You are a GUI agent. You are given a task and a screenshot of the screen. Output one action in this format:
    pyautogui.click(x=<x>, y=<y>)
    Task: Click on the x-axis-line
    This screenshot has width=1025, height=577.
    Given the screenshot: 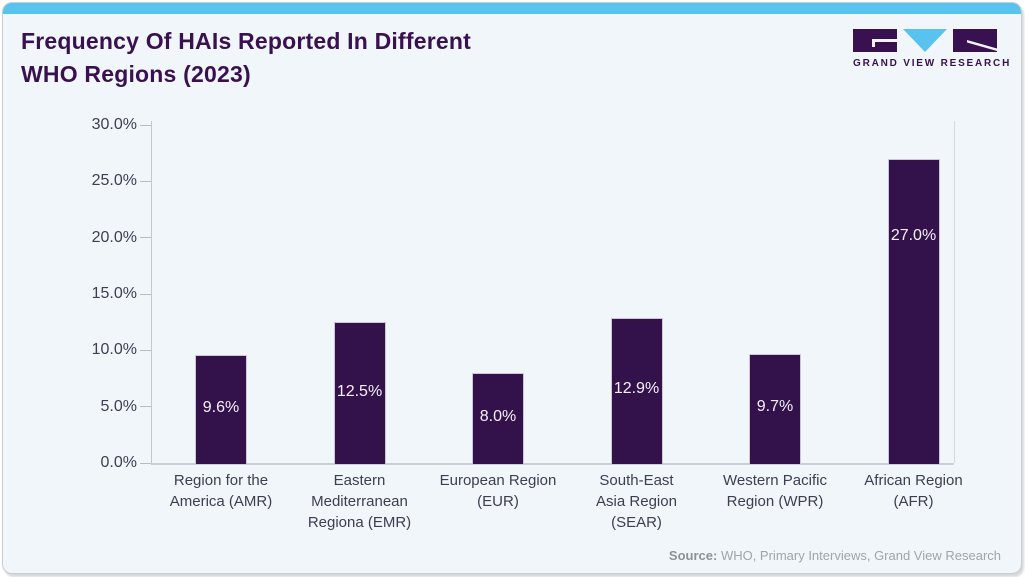 What is the action you would take?
    pyautogui.click(x=552, y=464)
    